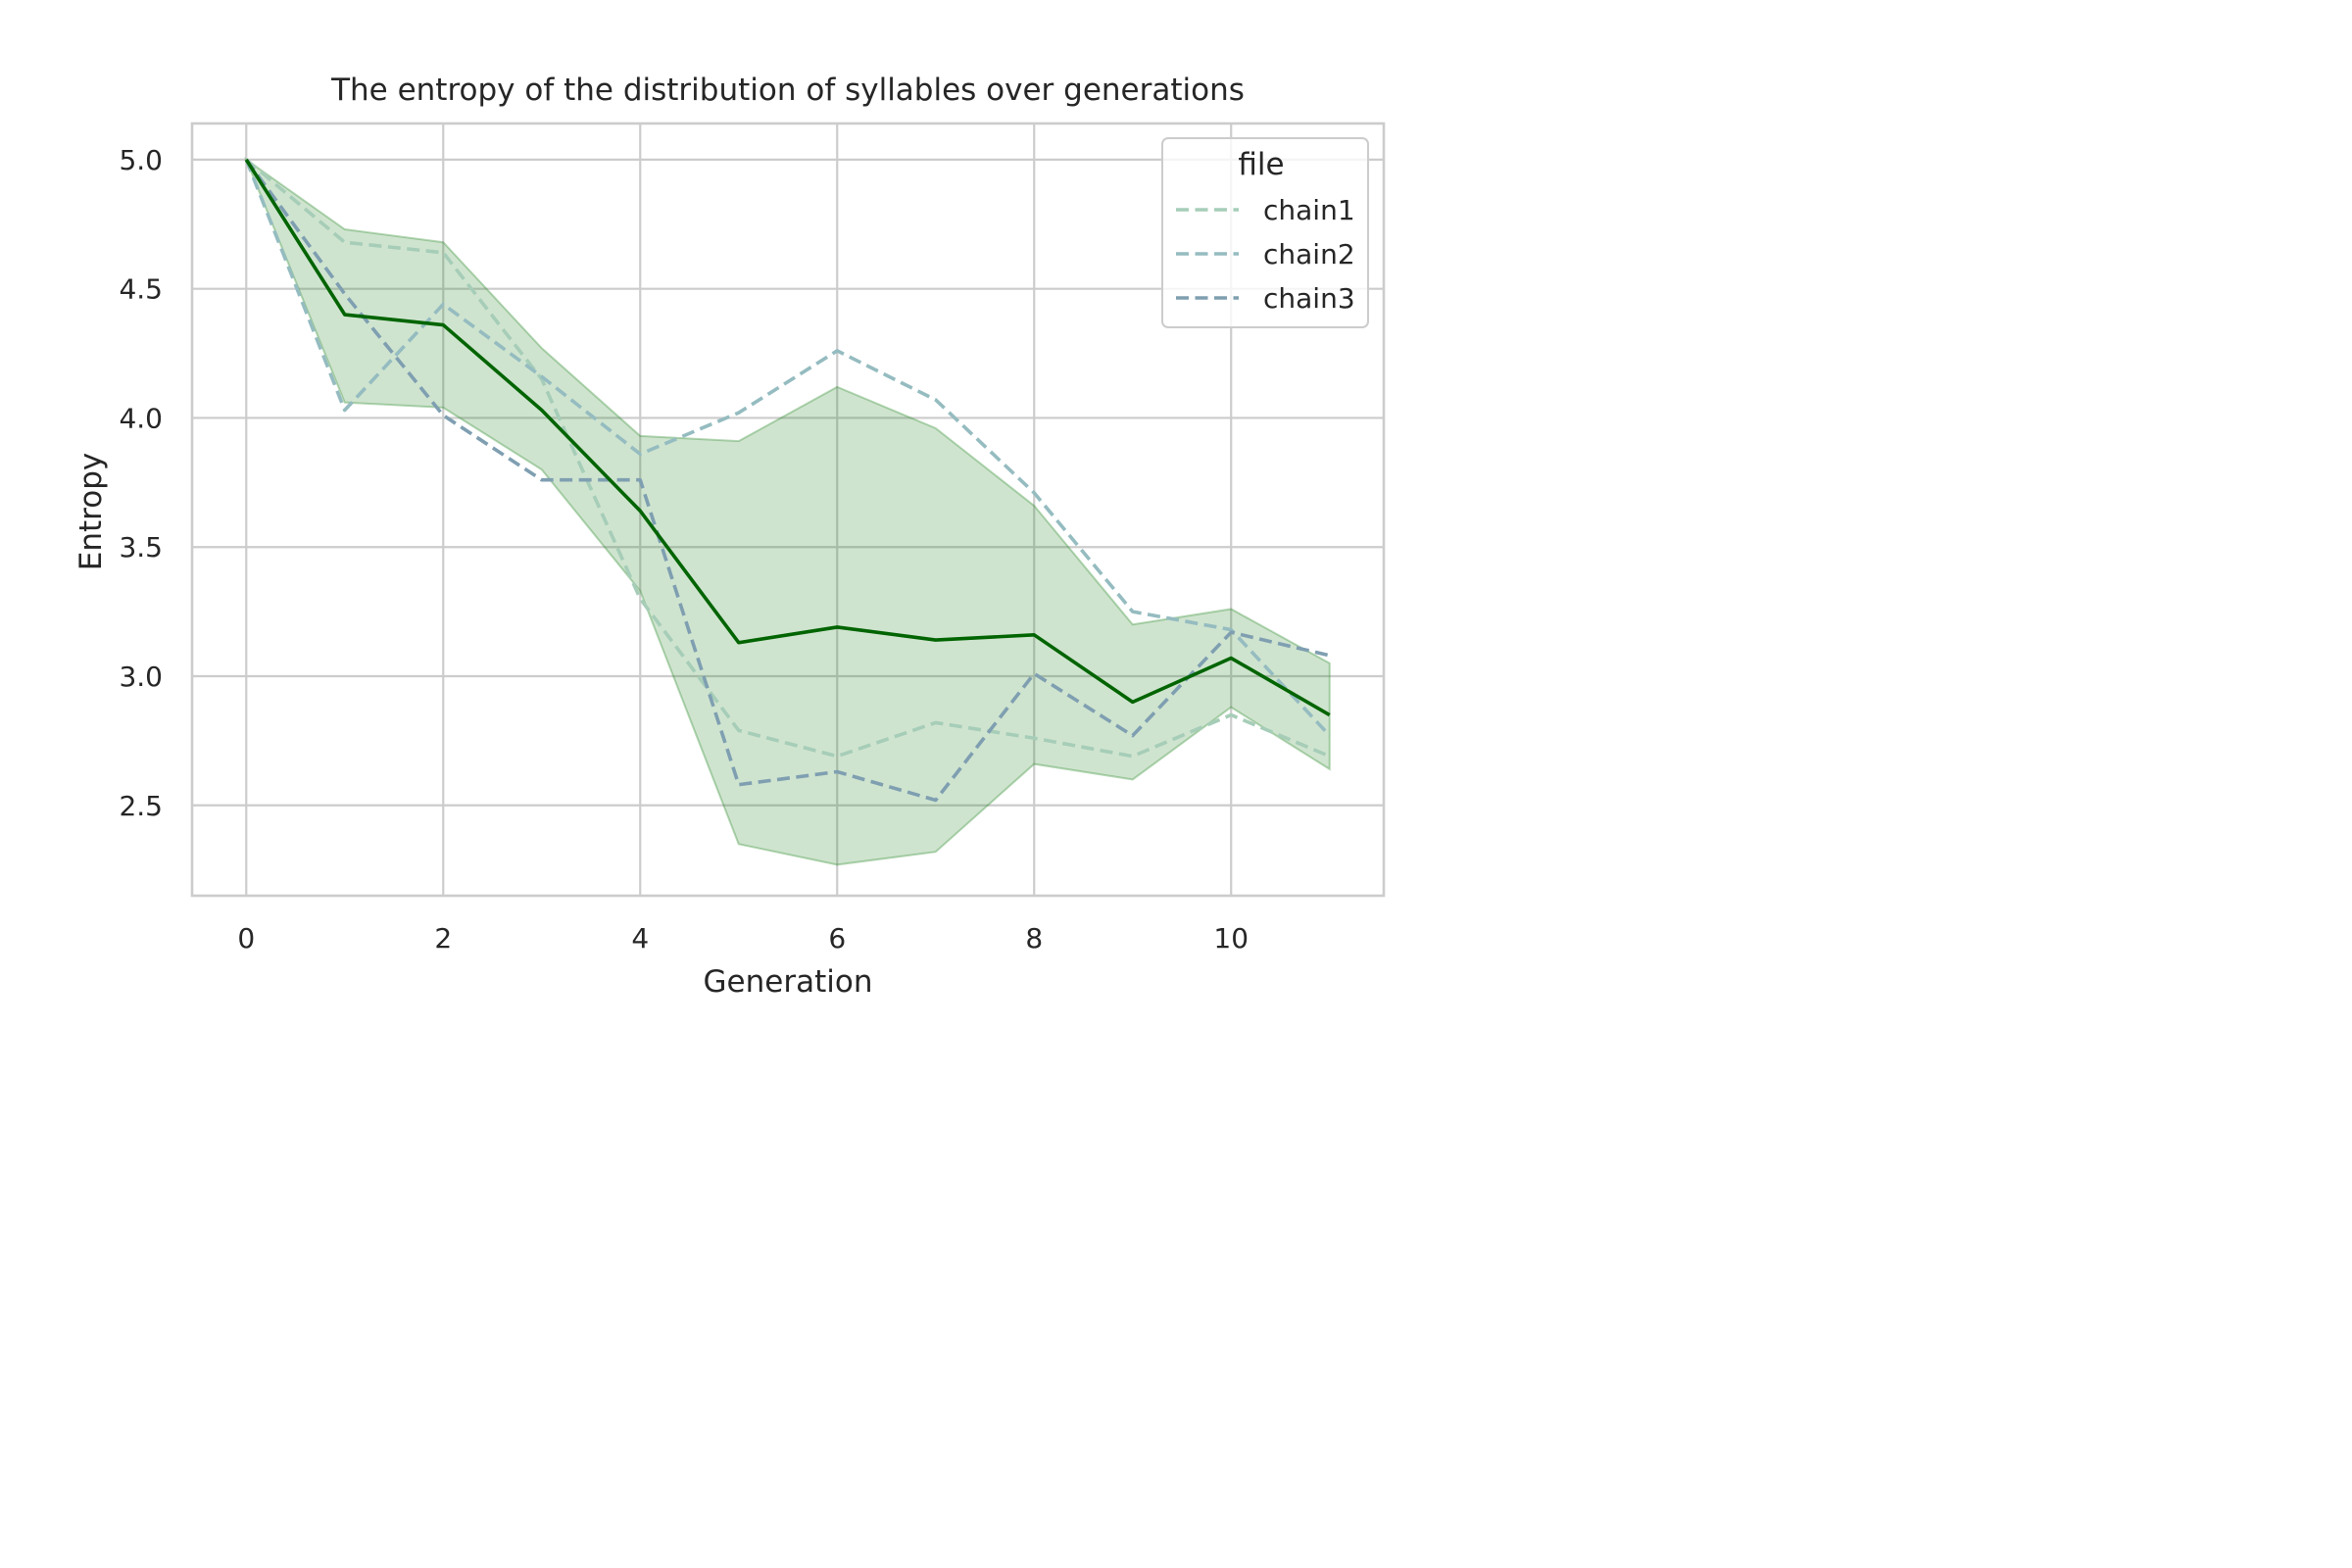  I want to click on legend-label-chain3: chain3, so click(1309, 298).